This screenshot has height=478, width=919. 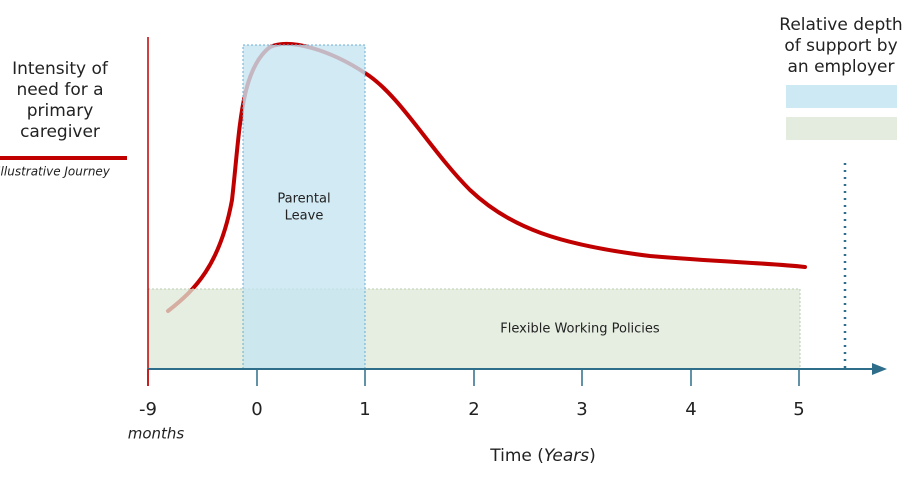 I want to click on support-title-line: an employer, so click(x=840, y=67).